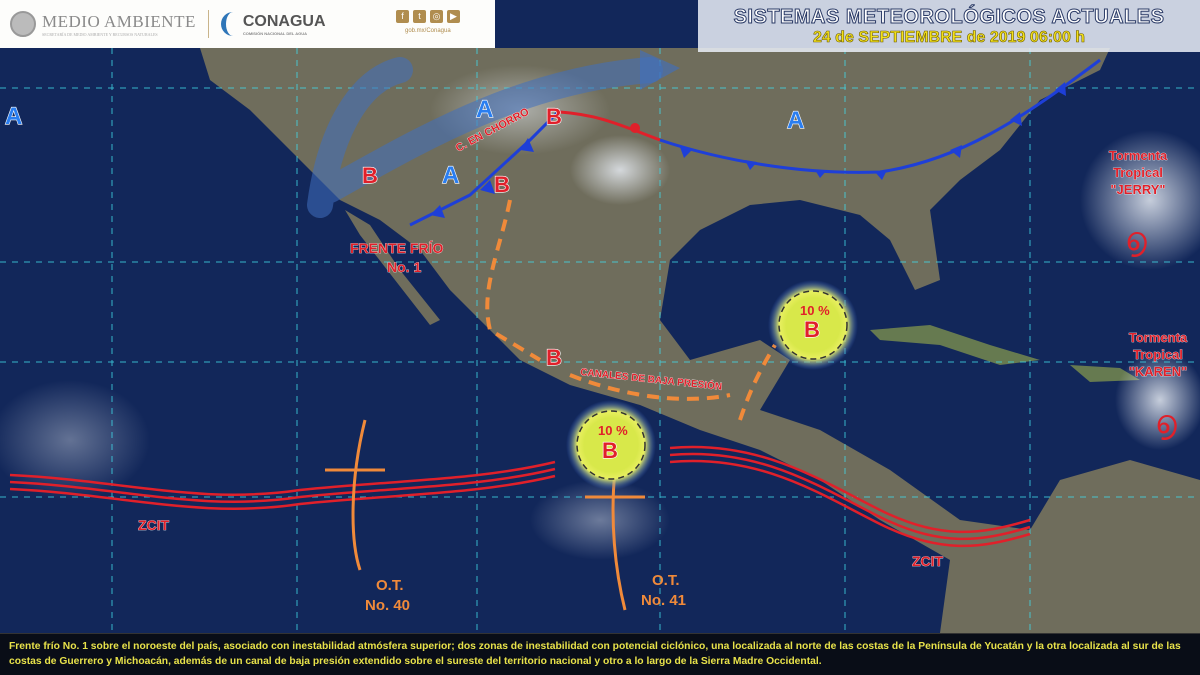 The image size is (1200, 675). I want to click on disturbance-zone-guerrero, so click(611, 445).